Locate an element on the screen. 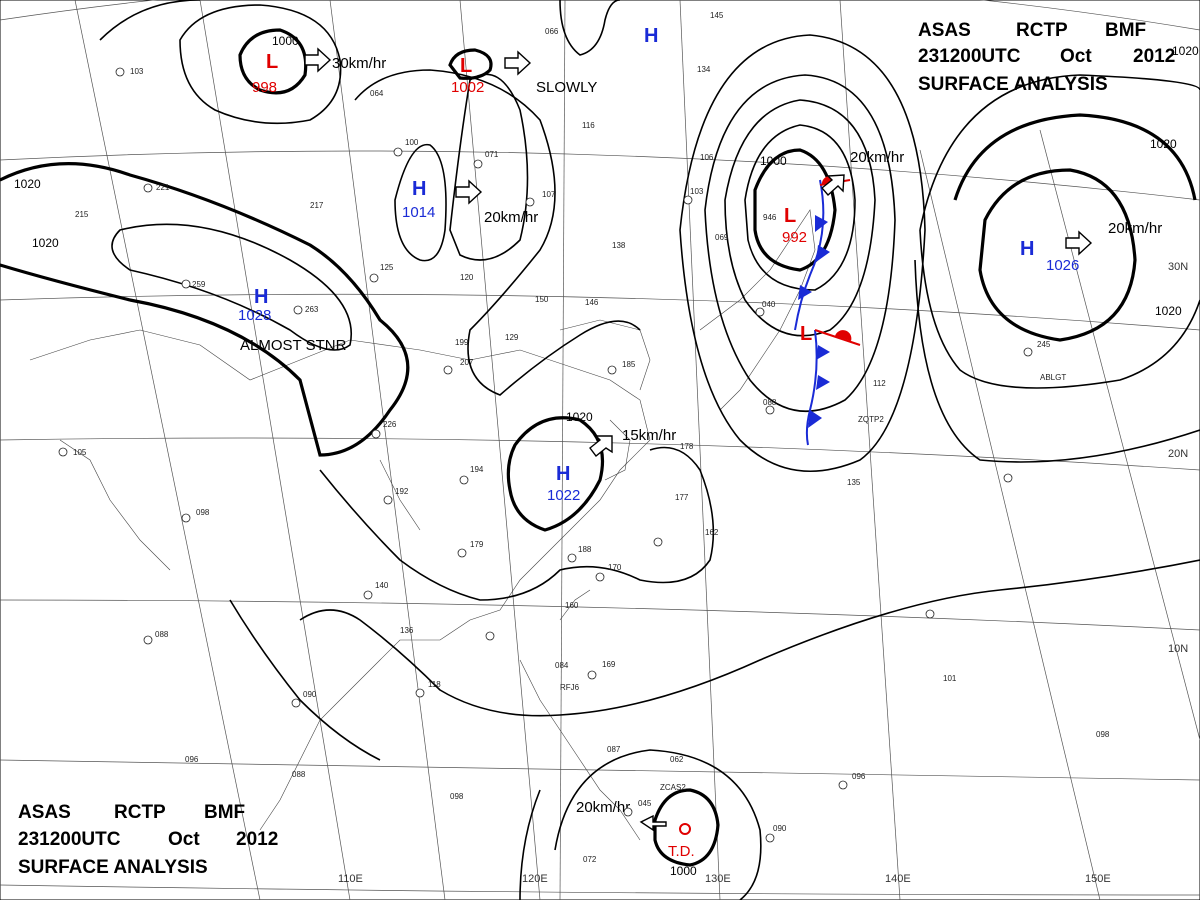 This screenshot has height=900, width=1200. station-value: 087 is located at coordinates (614, 749).